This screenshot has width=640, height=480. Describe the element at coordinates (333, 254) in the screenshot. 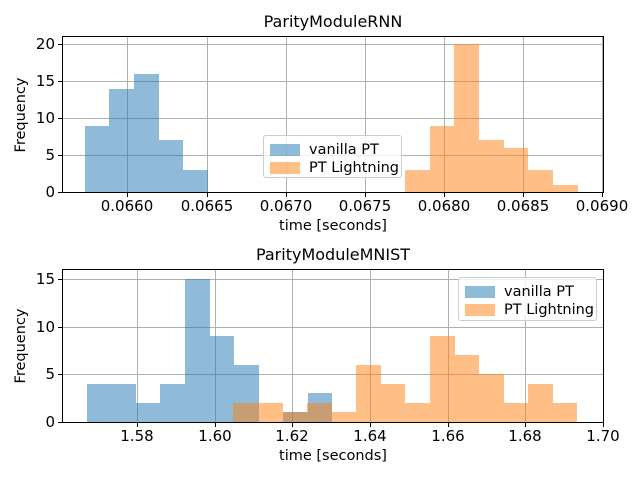

I see `plot-title-mnist: ParityModuleMNIST` at that location.